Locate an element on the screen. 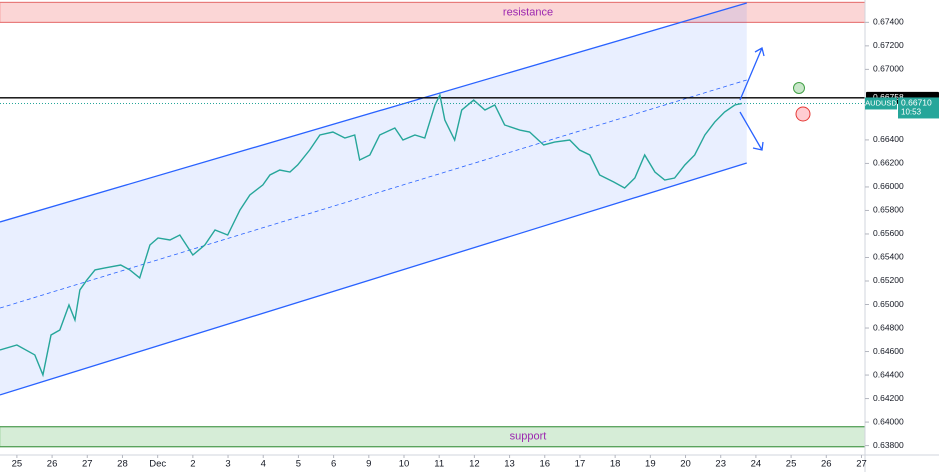  x-tick-label: 6 is located at coordinates (333, 464).